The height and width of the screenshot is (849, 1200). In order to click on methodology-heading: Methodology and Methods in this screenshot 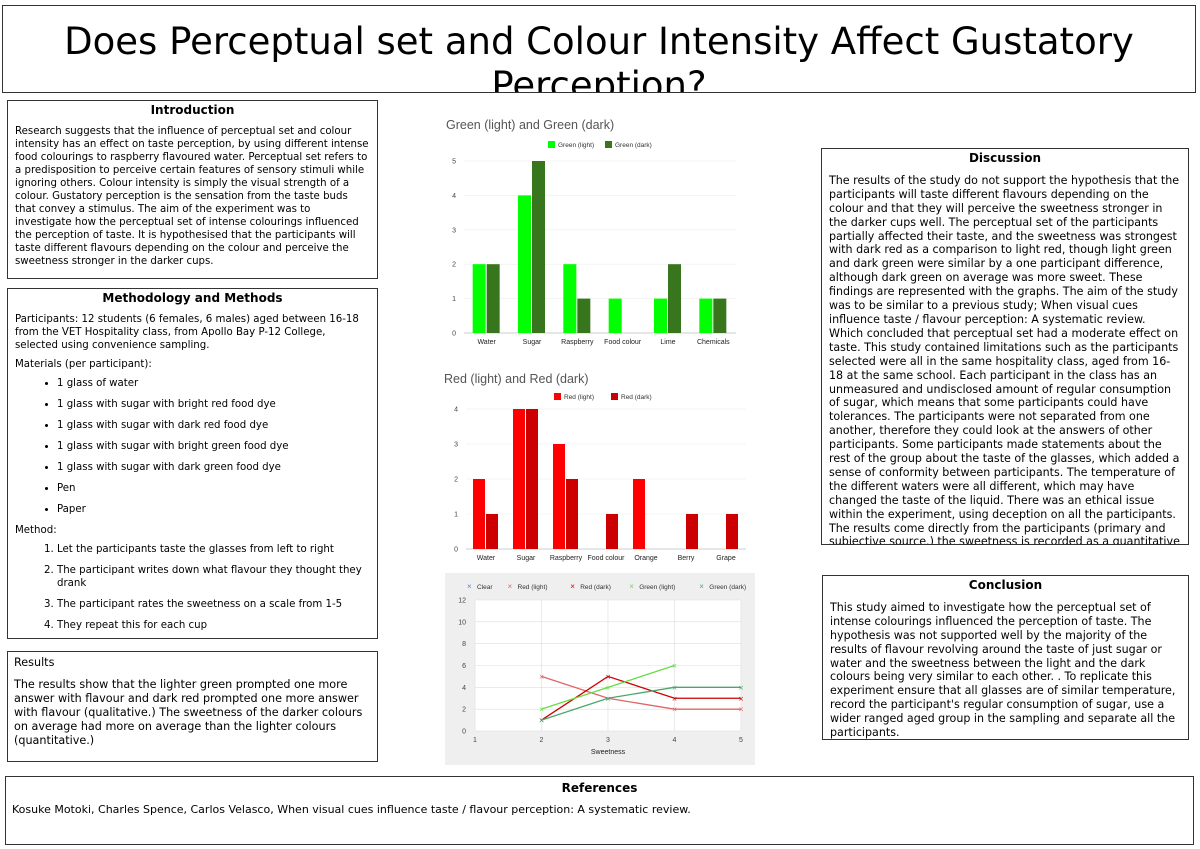, I will do `click(192, 298)`.